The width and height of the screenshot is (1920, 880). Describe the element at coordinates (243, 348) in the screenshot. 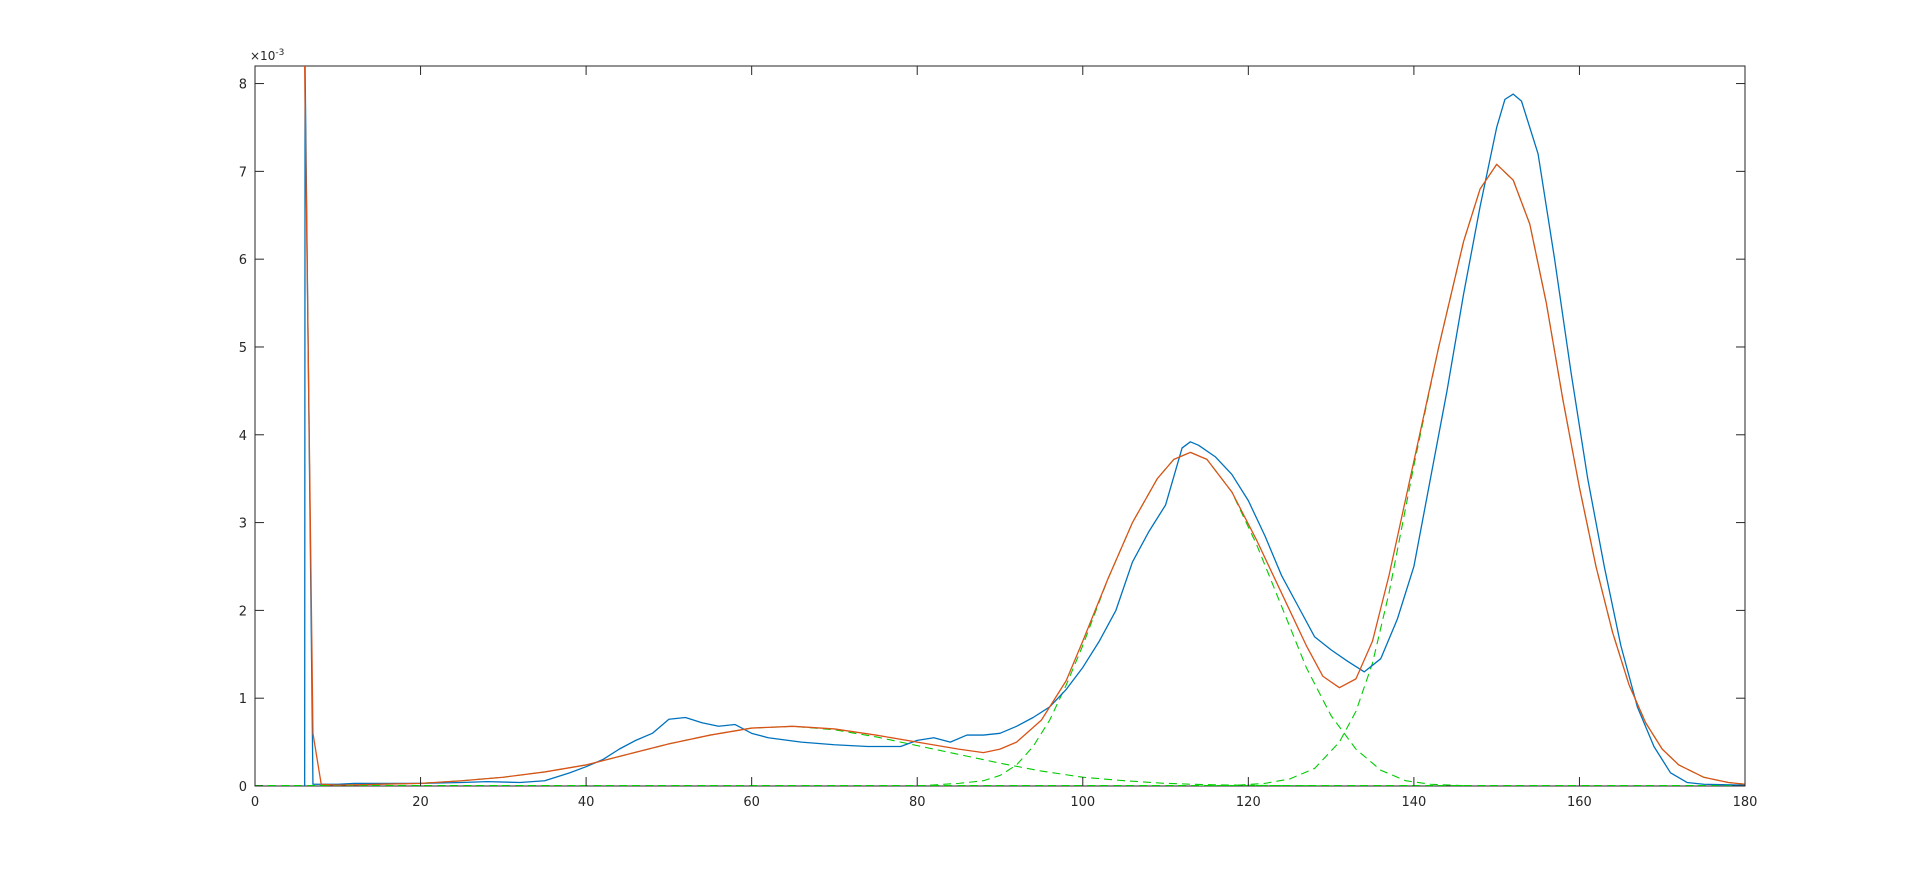

I see `y-tick-label: 5` at that location.